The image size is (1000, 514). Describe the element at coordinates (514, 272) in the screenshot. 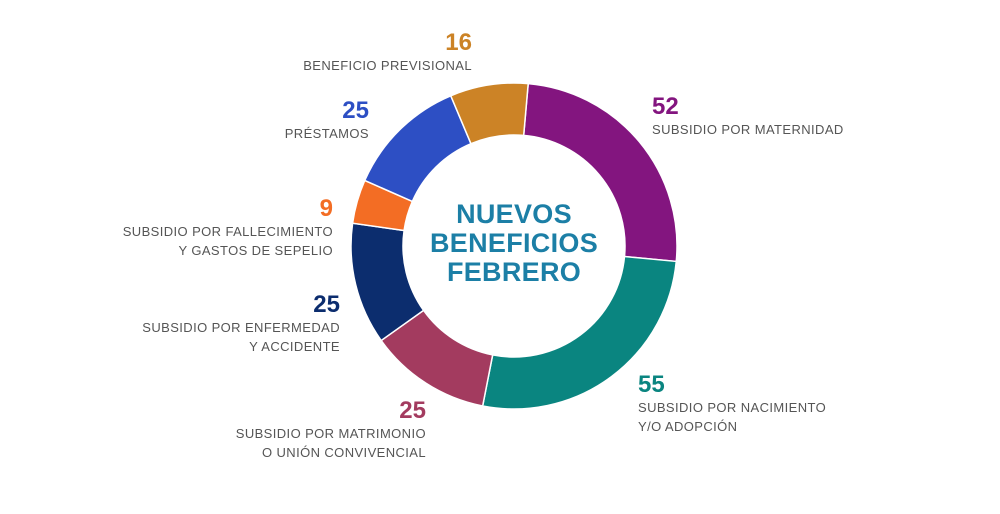

I see `chart-title-line: FEBRERO` at that location.